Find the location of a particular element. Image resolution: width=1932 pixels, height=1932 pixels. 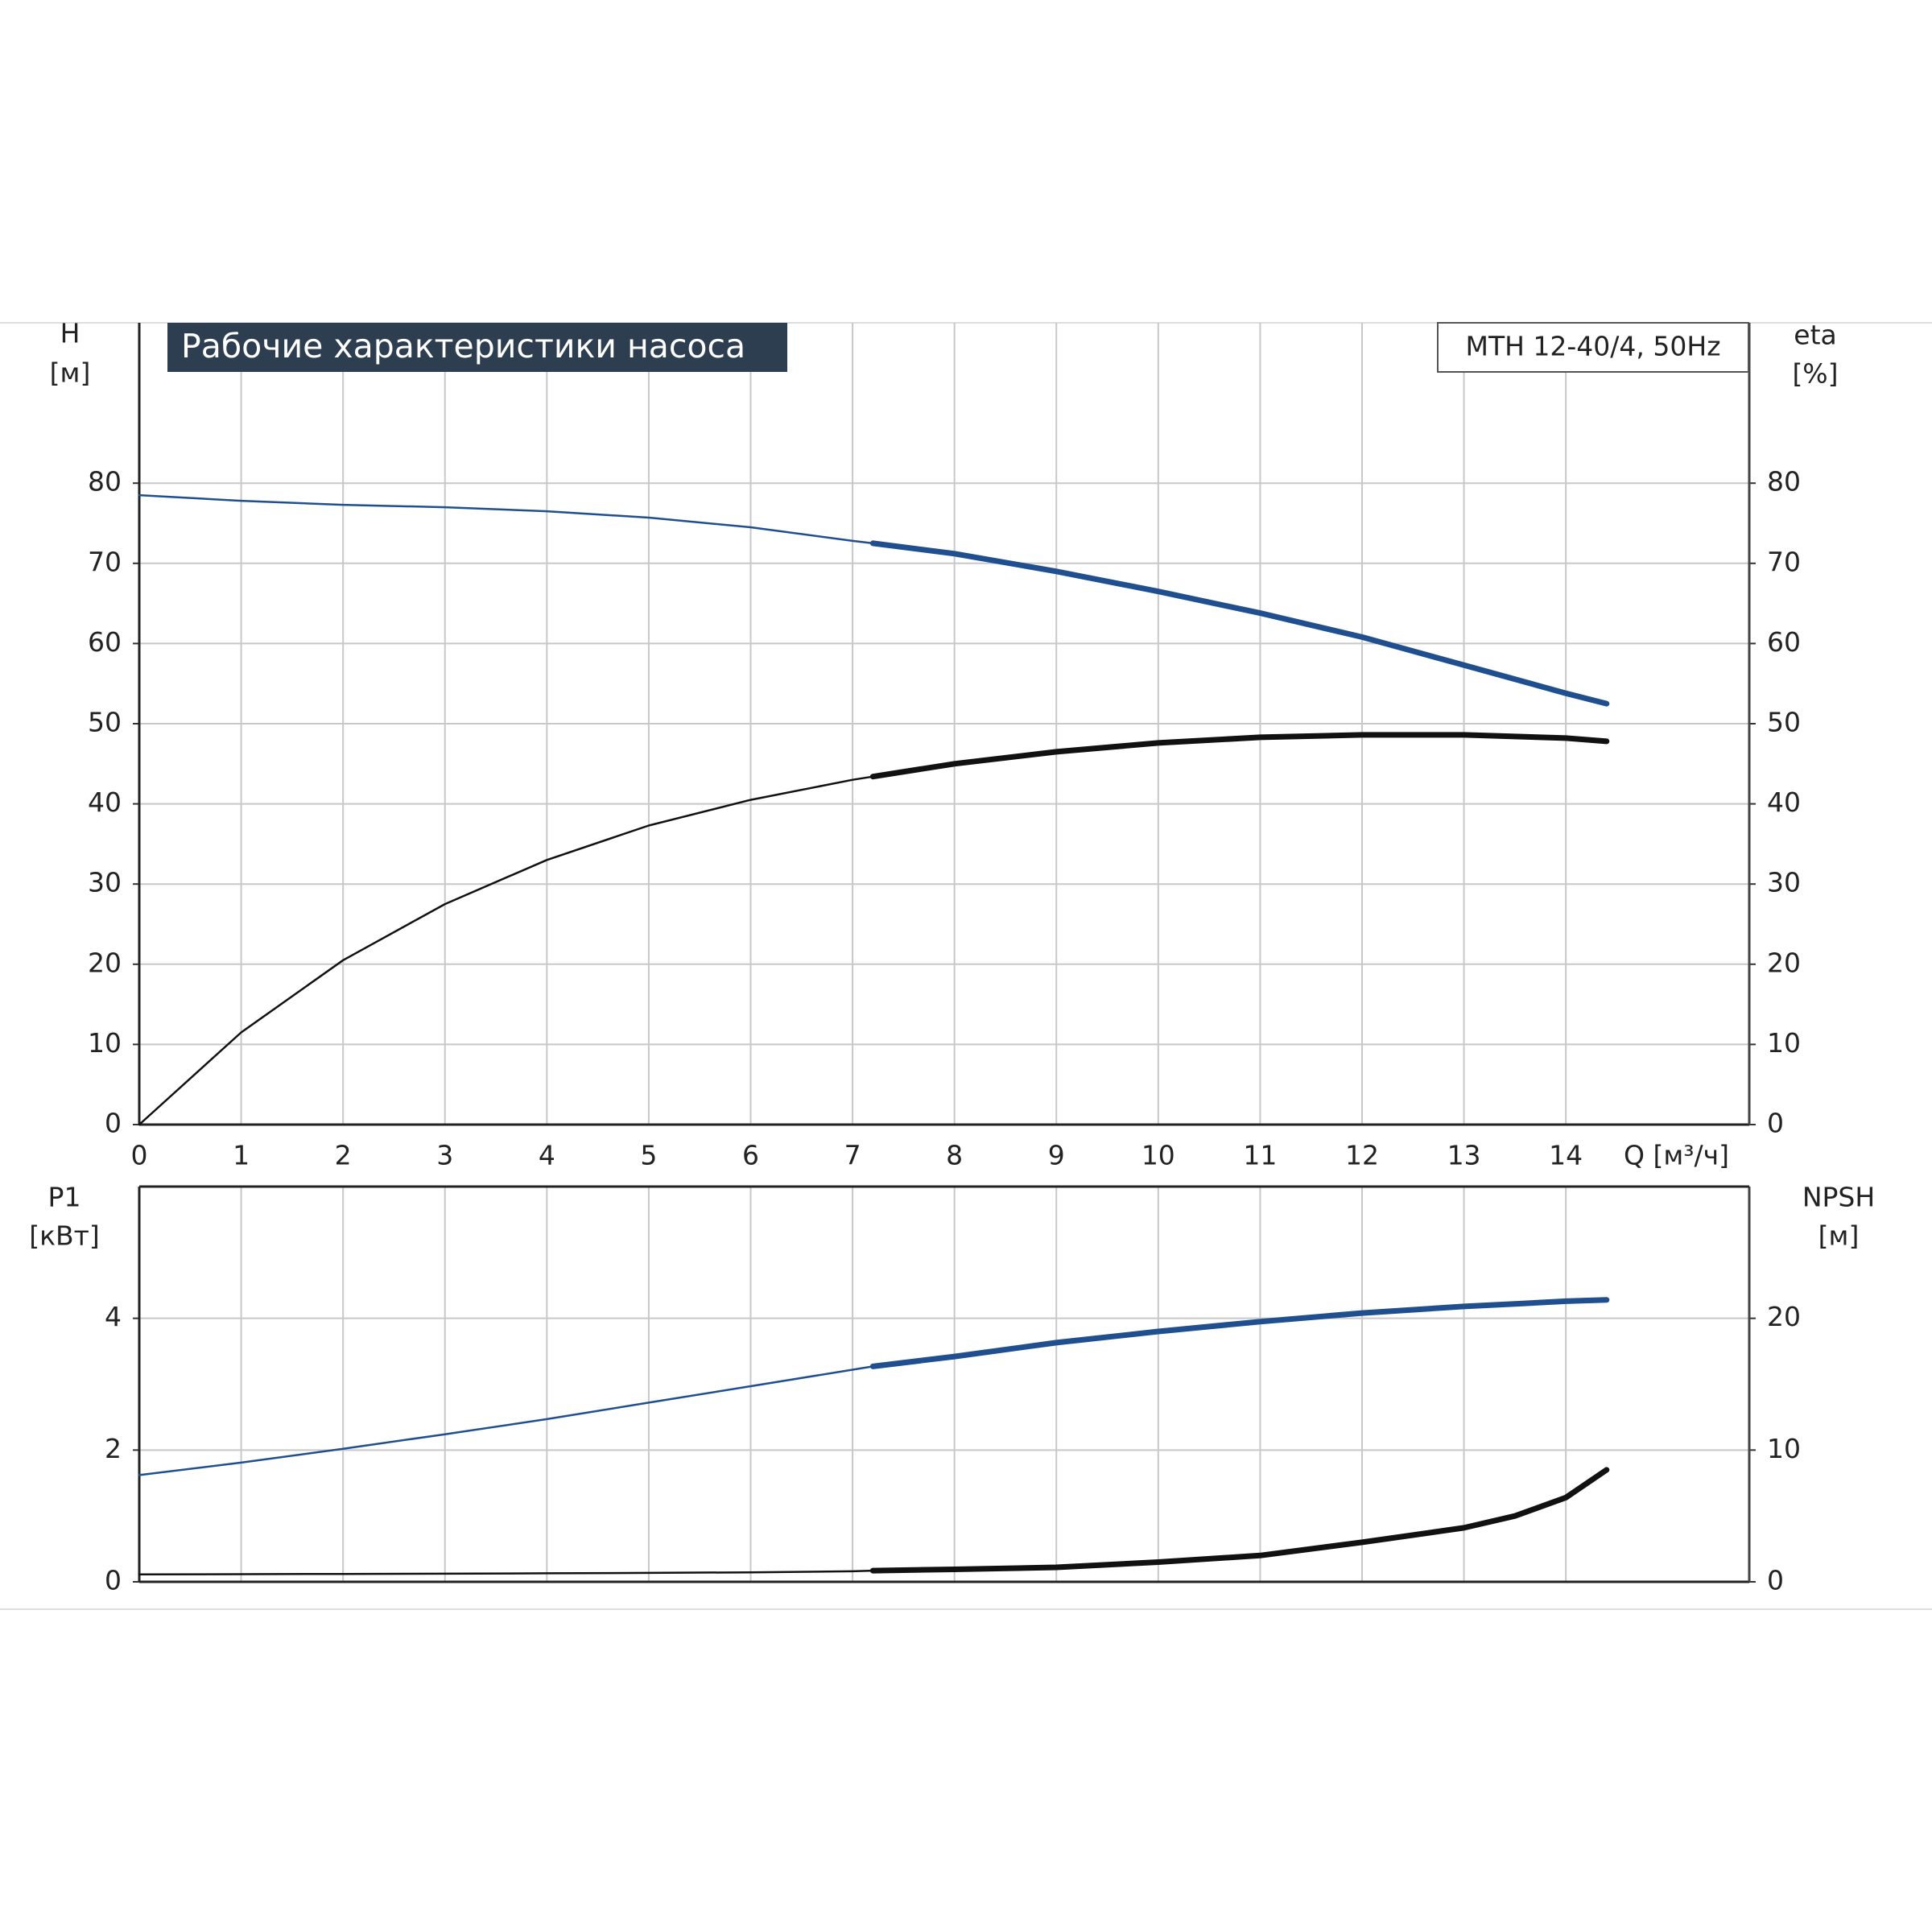

y2-tick-label: 30 is located at coordinates (1784, 883).